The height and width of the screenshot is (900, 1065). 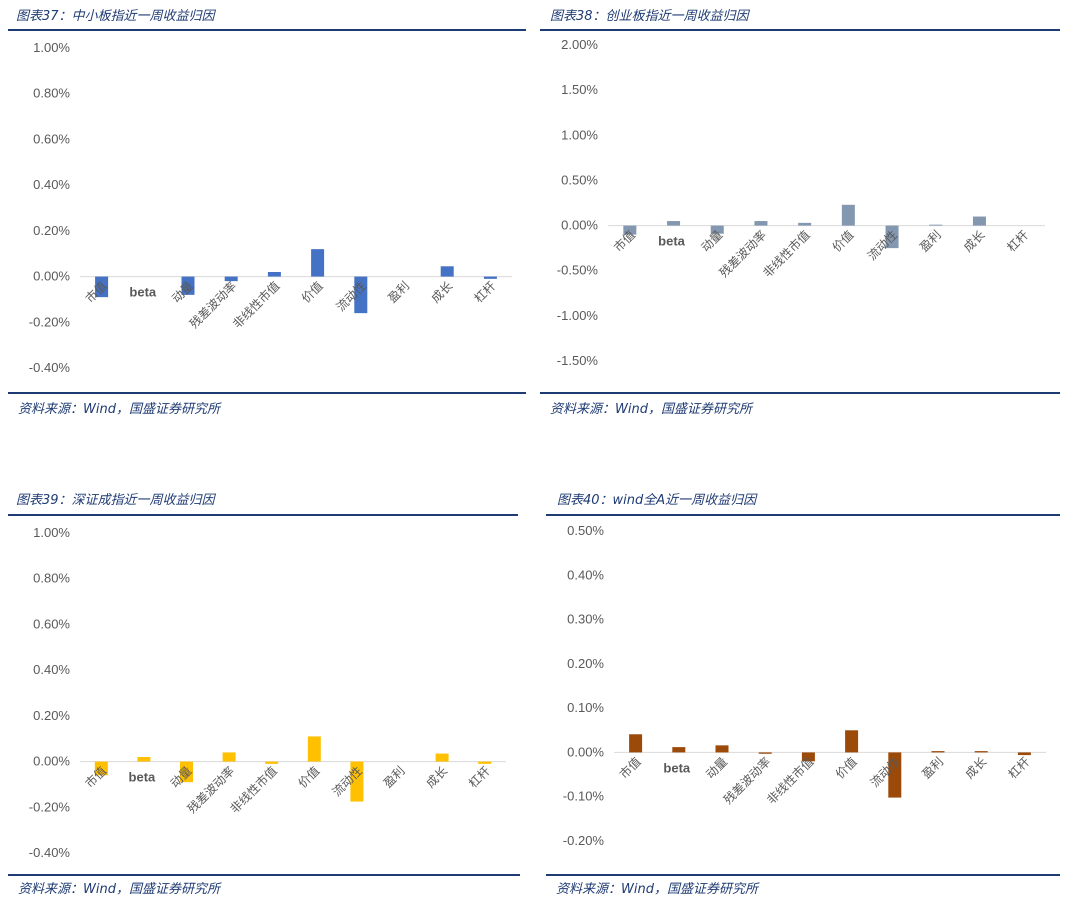 What do you see at coordinates (119, 409) in the screenshot?
I see `source-note-1: 资料来源：Wind，国盛证券研究所` at bounding box center [119, 409].